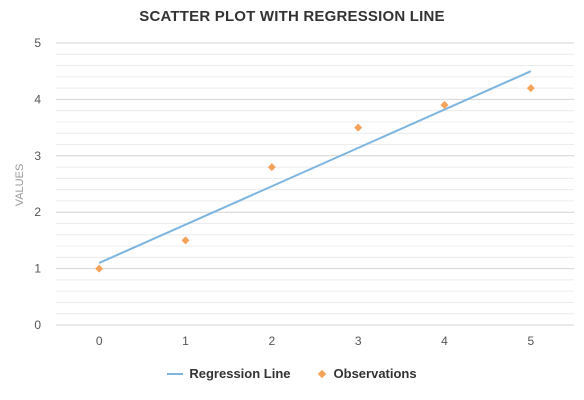  What do you see at coordinates (37, 43) in the screenshot?
I see `y-tick-label: 5` at bounding box center [37, 43].